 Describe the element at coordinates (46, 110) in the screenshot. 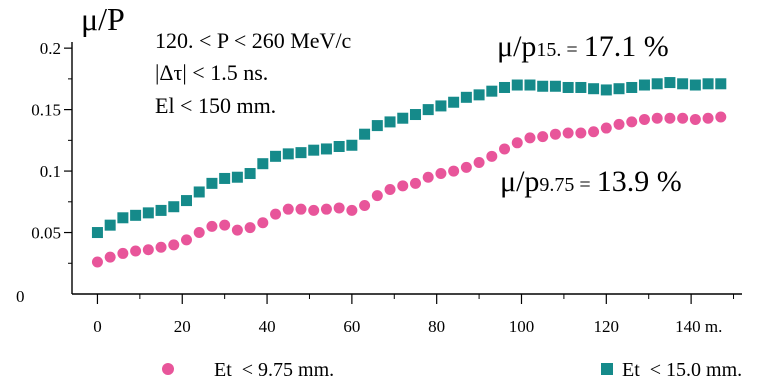

I see `y-tick-label: 0.15` at that location.